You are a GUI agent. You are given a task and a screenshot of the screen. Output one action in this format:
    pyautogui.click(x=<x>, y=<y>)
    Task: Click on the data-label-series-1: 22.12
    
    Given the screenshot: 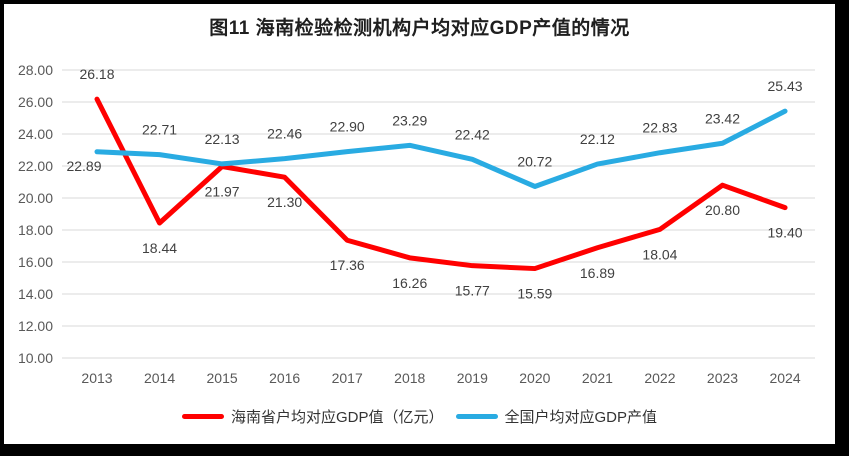 What is the action you would take?
    pyautogui.click(x=597, y=139)
    